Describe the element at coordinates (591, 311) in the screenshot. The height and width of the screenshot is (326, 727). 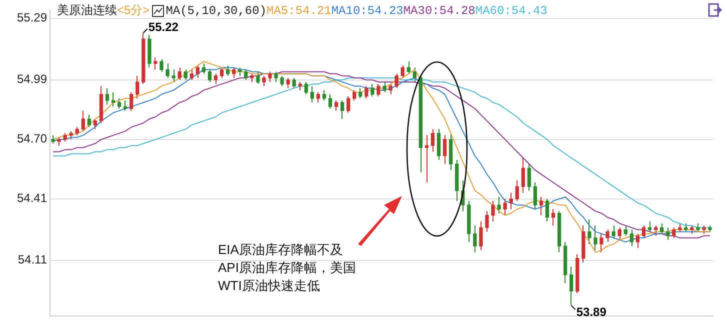
I see `annotation: 53.89` at that location.